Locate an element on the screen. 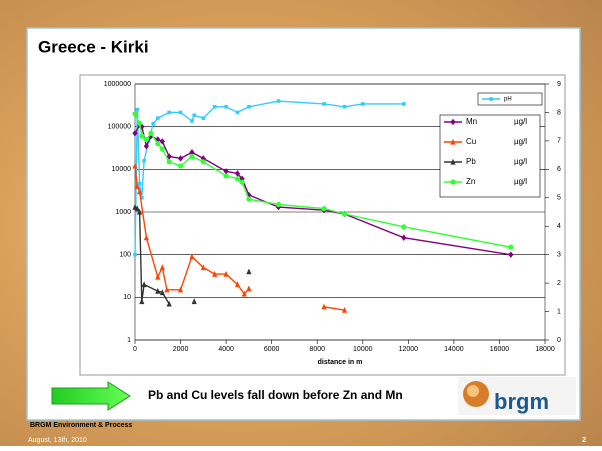  legend-label: Pb is located at coordinates (471, 161).